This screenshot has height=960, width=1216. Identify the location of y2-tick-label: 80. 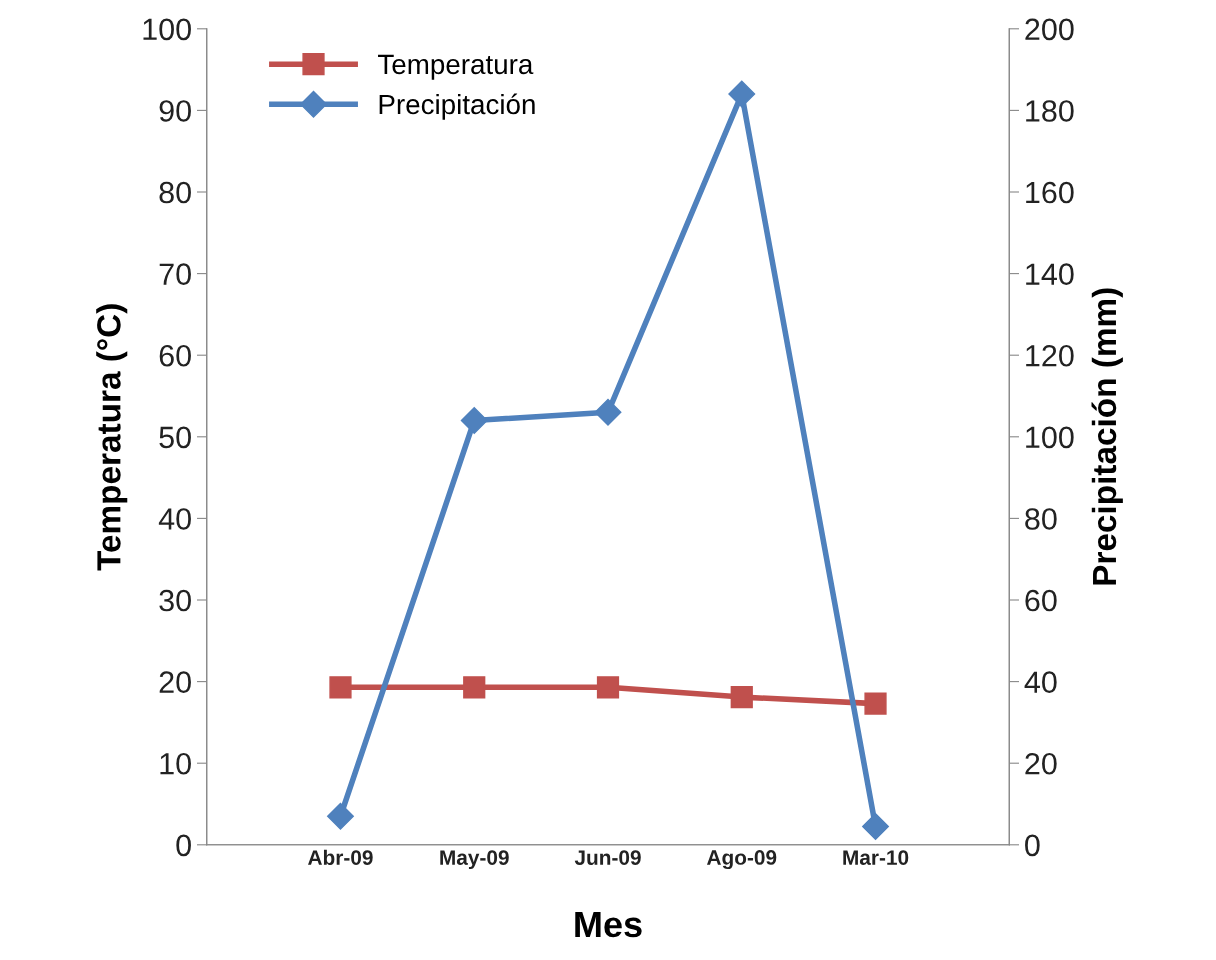
(1041, 519).